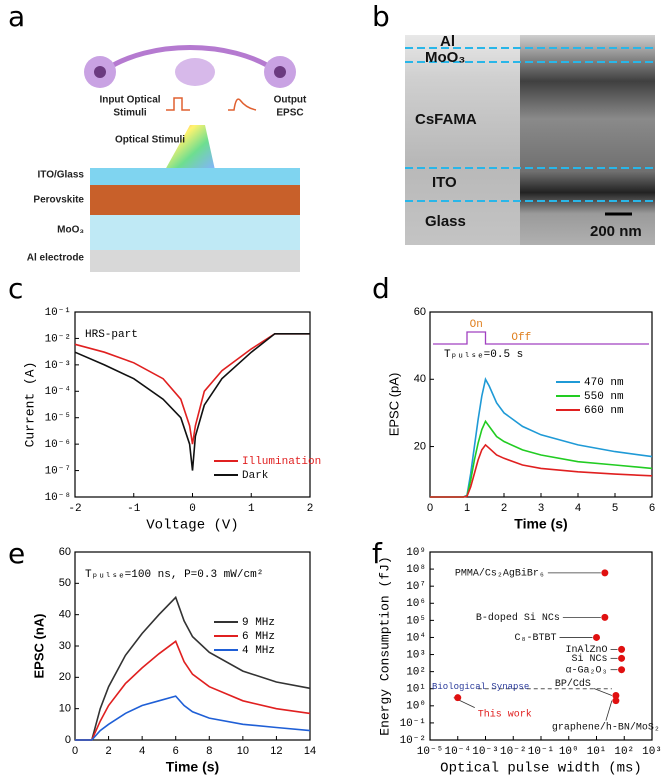 The width and height of the screenshot is (661, 782). Describe the element at coordinates (578, 508) in the screenshot. I see `x-tick-label: 4` at that location.